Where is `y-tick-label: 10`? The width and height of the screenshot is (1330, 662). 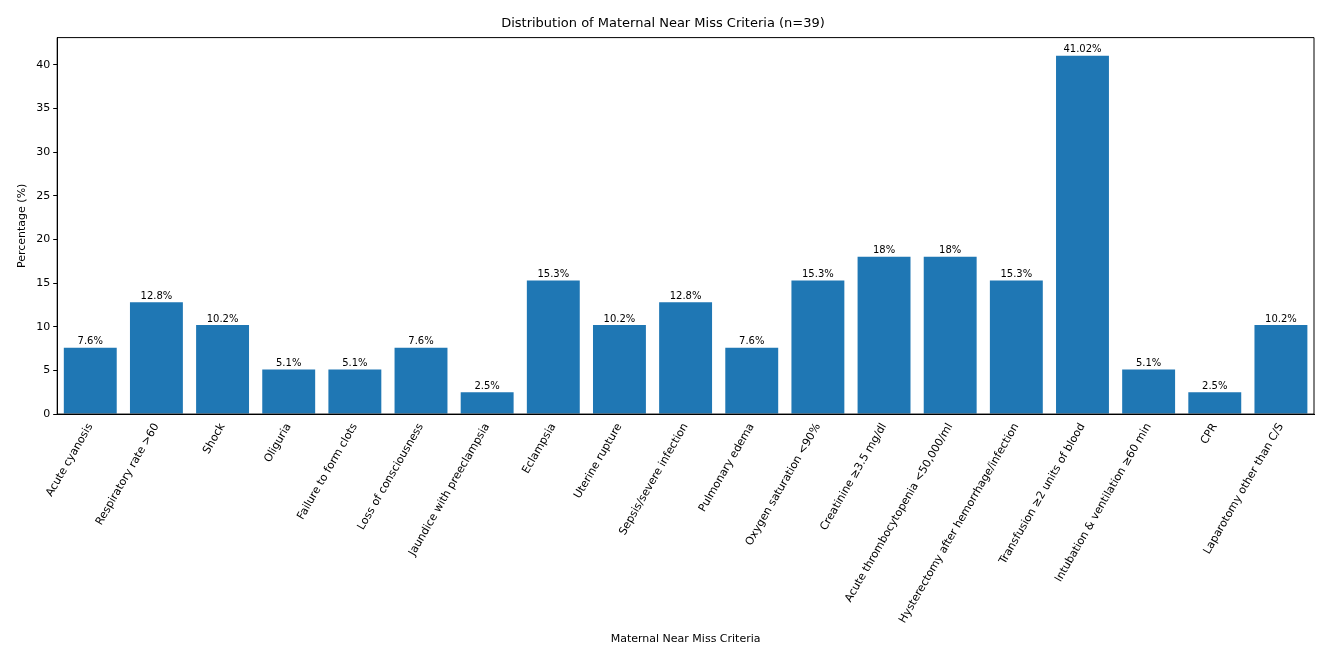
y-tick-label: 10 is located at coordinates (43, 326).